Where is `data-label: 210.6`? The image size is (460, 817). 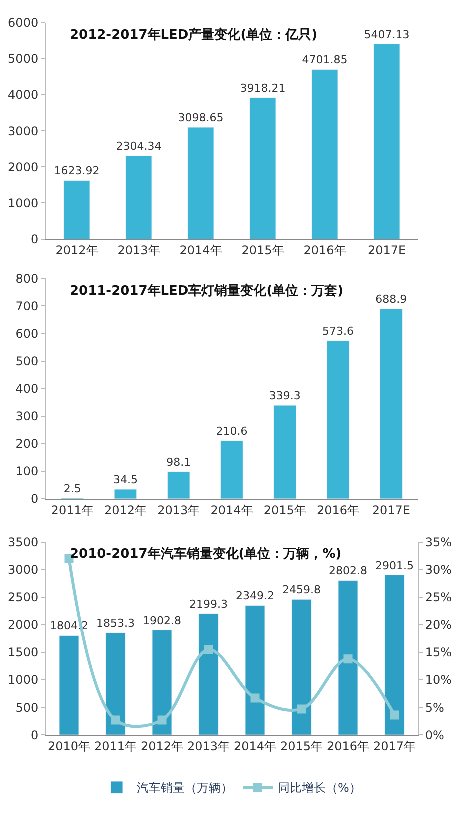
data-label: 210.6 is located at coordinates (232, 431).